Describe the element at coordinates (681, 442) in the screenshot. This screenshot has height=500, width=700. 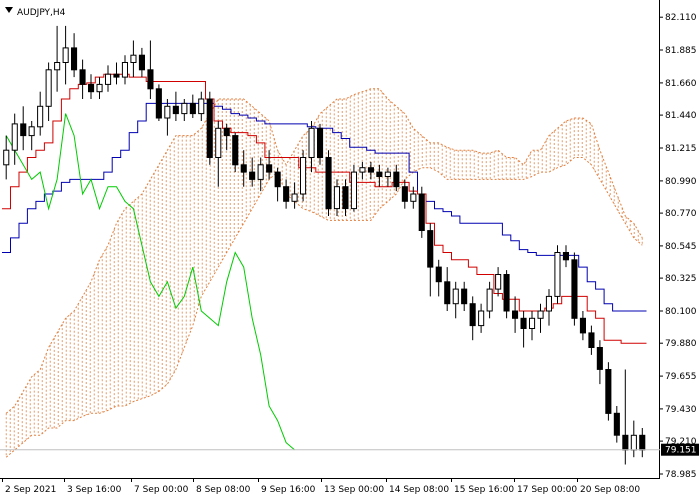
I see `price-tick-label: 79.210` at that location.